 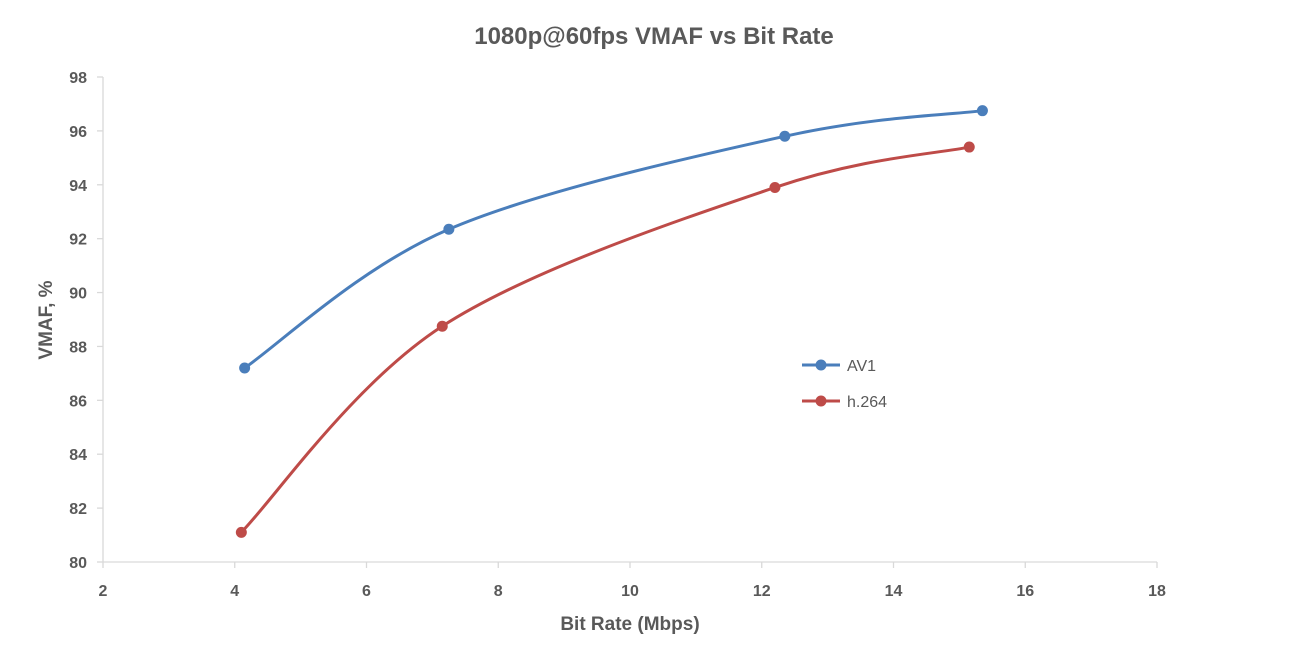 What do you see at coordinates (78, 347) in the screenshot?
I see `y-tick-label: 88` at bounding box center [78, 347].